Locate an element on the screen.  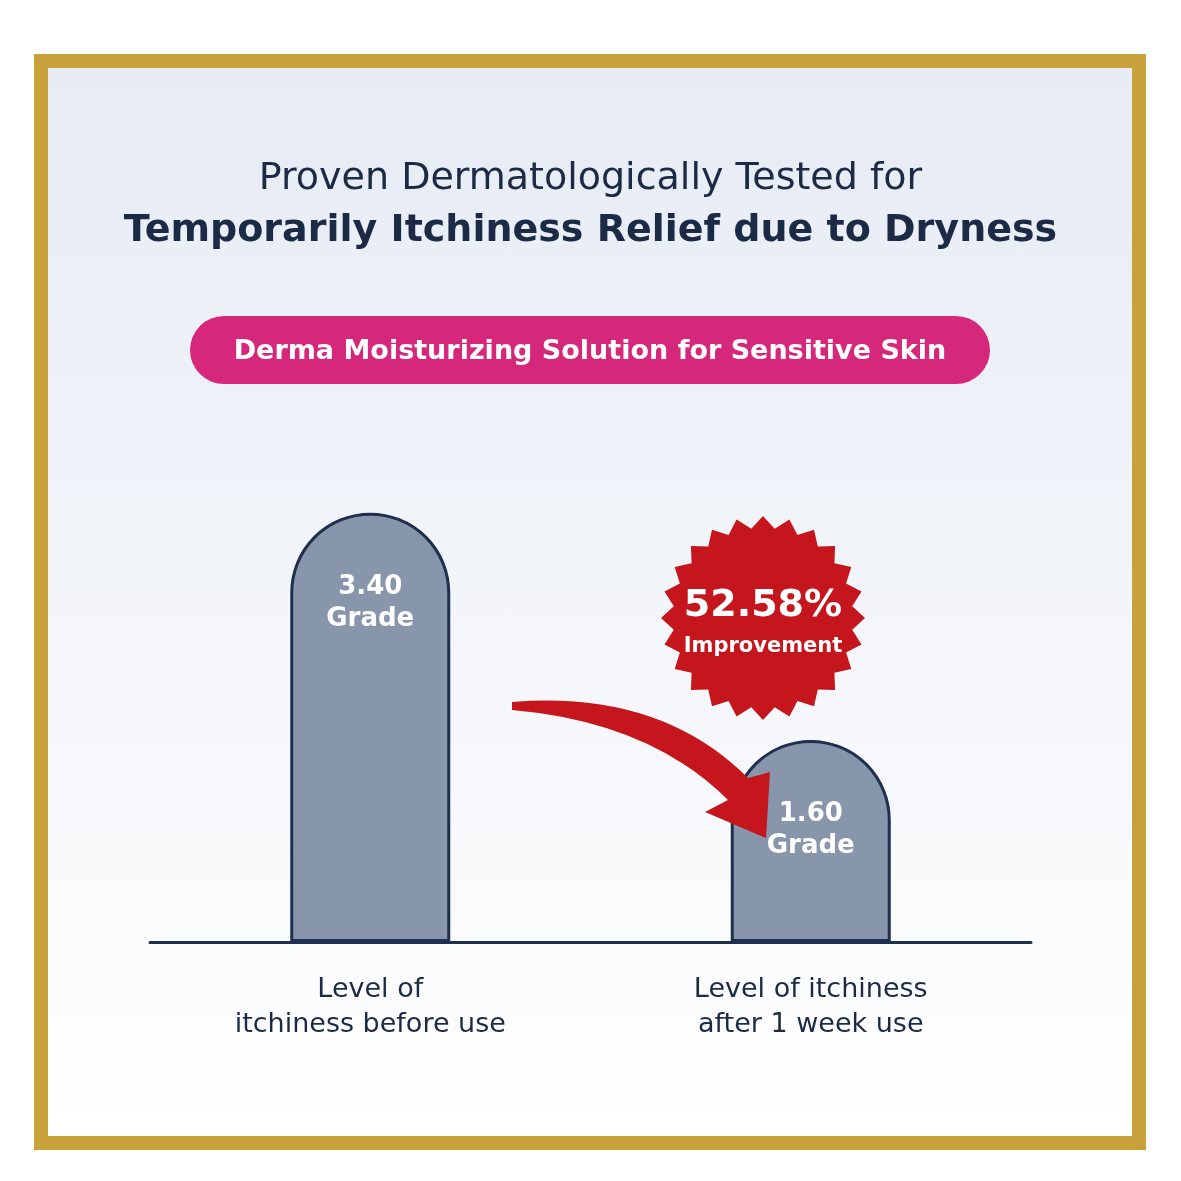
x-tick-label: Level of itchiness after 1 week use is located at coordinates (810, 1005).